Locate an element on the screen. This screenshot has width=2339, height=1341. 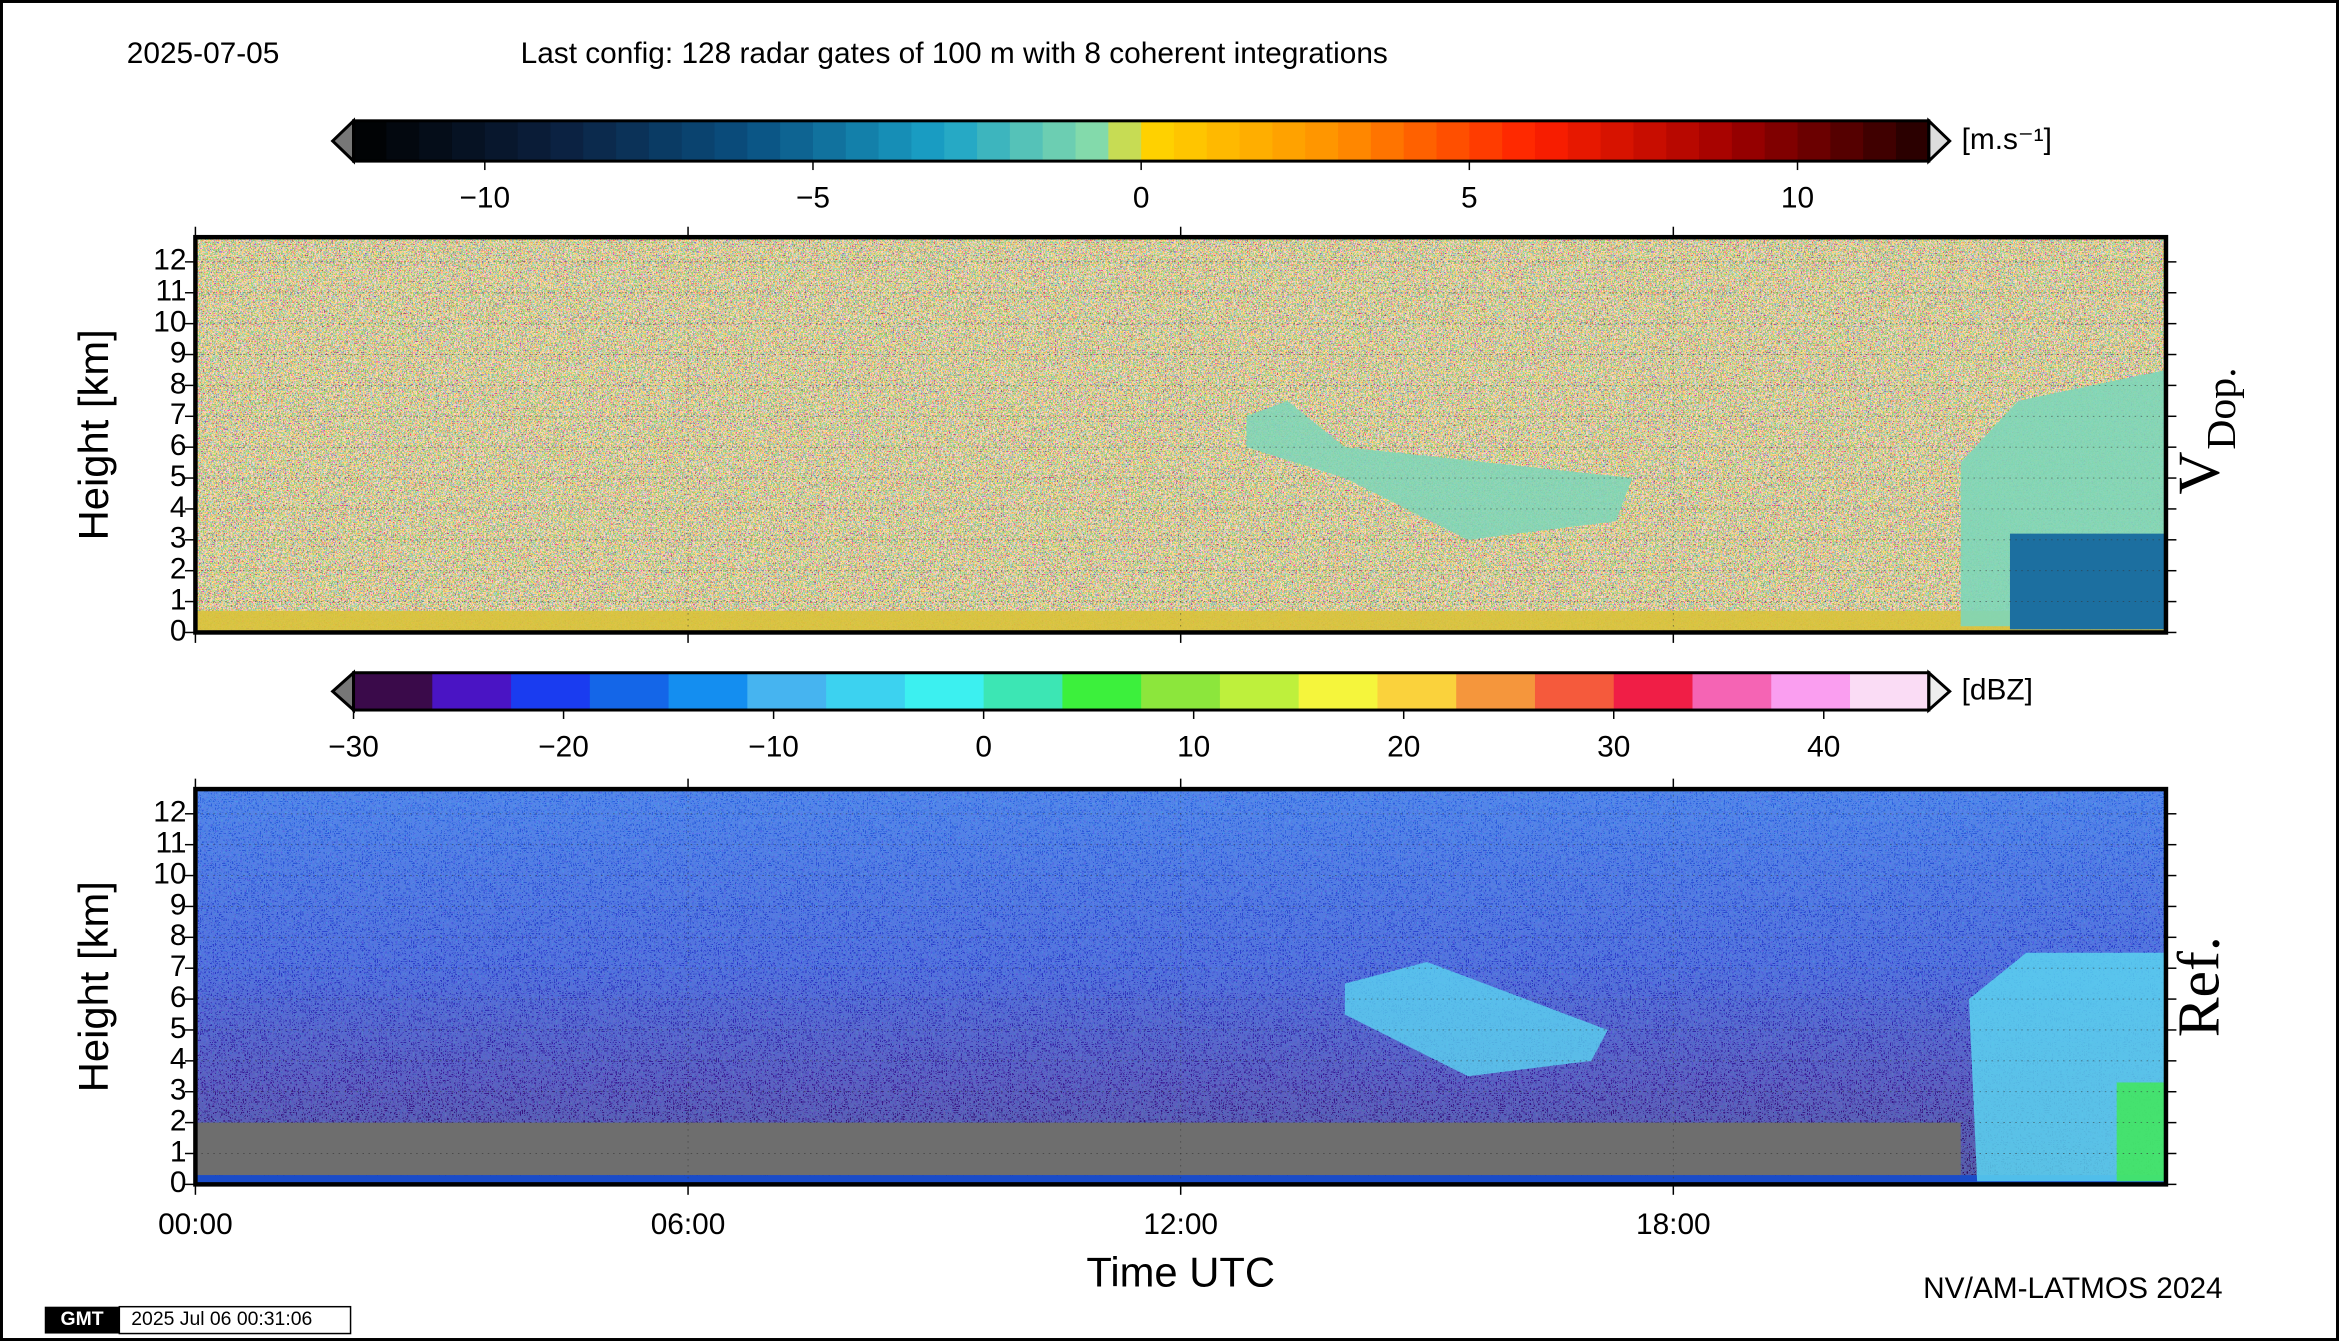
heatmap-cloud is located at coordinates (1476, 1019).